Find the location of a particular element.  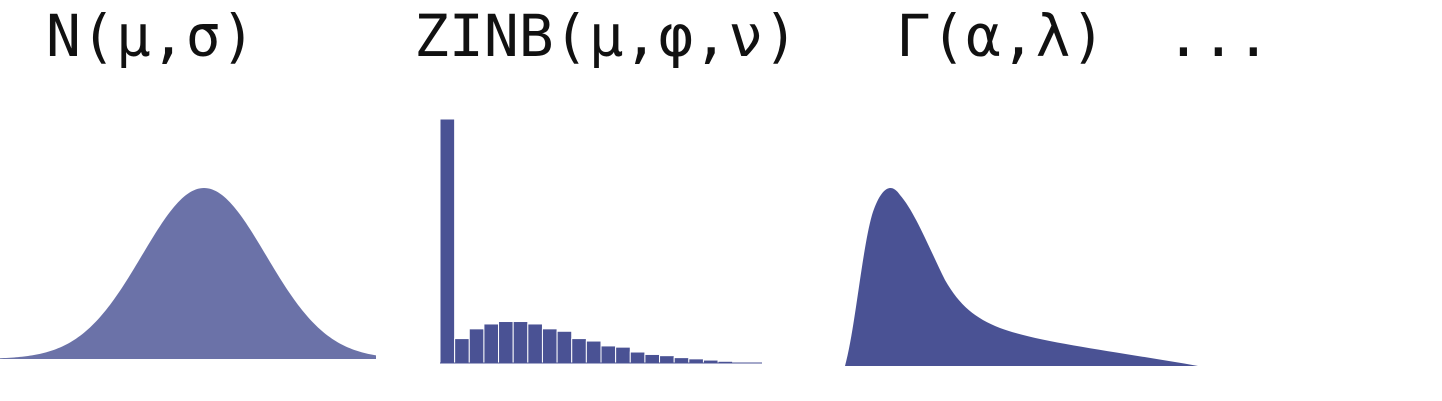

zinb-histogram is located at coordinates (601, 241).